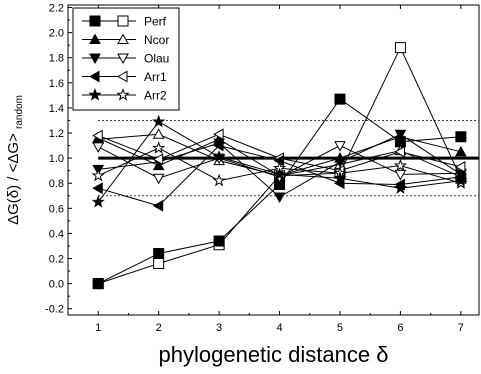 The image size is (481, 374). Describe the element at coordinates (155, 77) in the screenshot. I see `legend-label: Arr1` at that location.